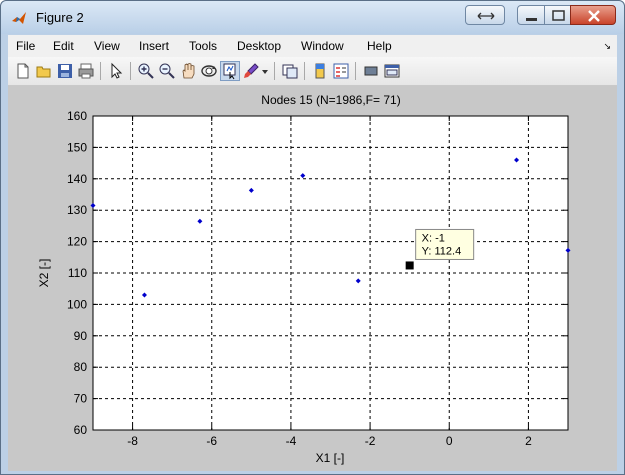 The width and height of the screenshot is (625, 475). What do you see at coordinates (371, 71) in the screenshot?
I see `hide-plot-tools-icon` at bounding box center [371, 71].